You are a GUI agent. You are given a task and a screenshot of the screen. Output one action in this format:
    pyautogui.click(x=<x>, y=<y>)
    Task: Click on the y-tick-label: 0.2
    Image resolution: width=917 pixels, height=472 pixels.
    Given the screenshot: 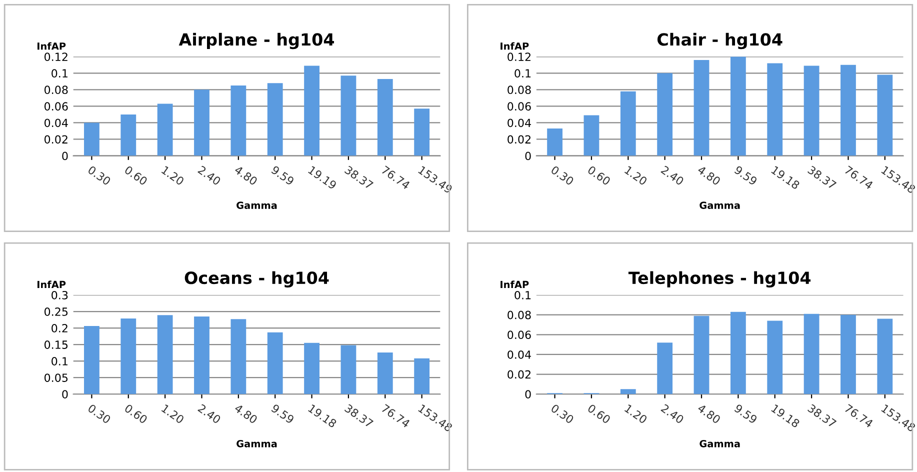 What is the action you would take?
    pyautogui.click(x=60, y=328)
    